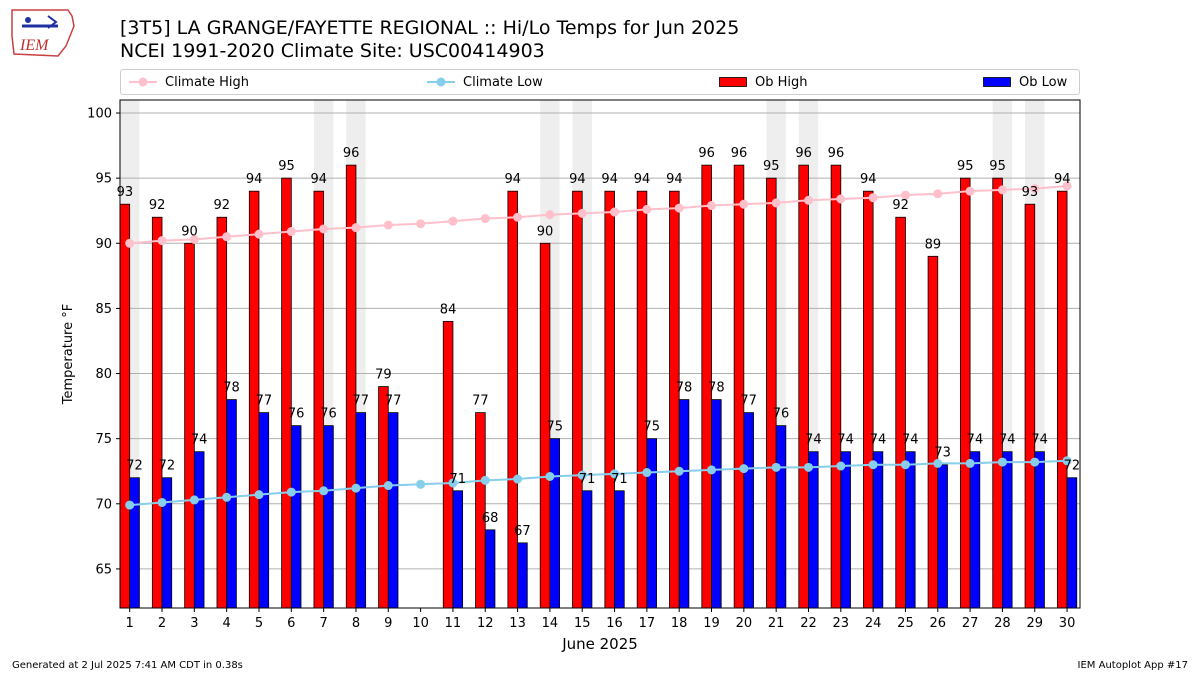 This screenshot has width=1200, height=675. What do you see at coordinates (997, 82) in the screenshot?
I see `ob-low-swatch` at bounding box center [997, 82].